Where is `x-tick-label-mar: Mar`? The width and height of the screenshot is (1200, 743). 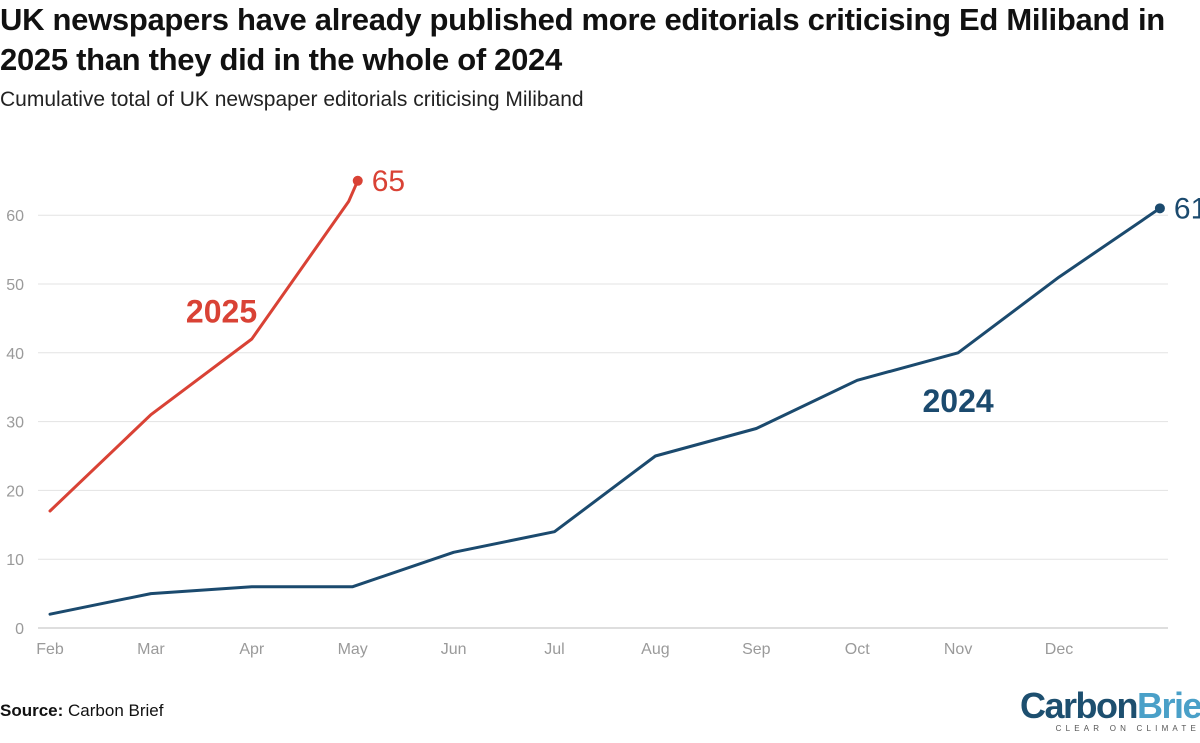
x-tick-label-mar: Mar is located at coordinates (151, 649).